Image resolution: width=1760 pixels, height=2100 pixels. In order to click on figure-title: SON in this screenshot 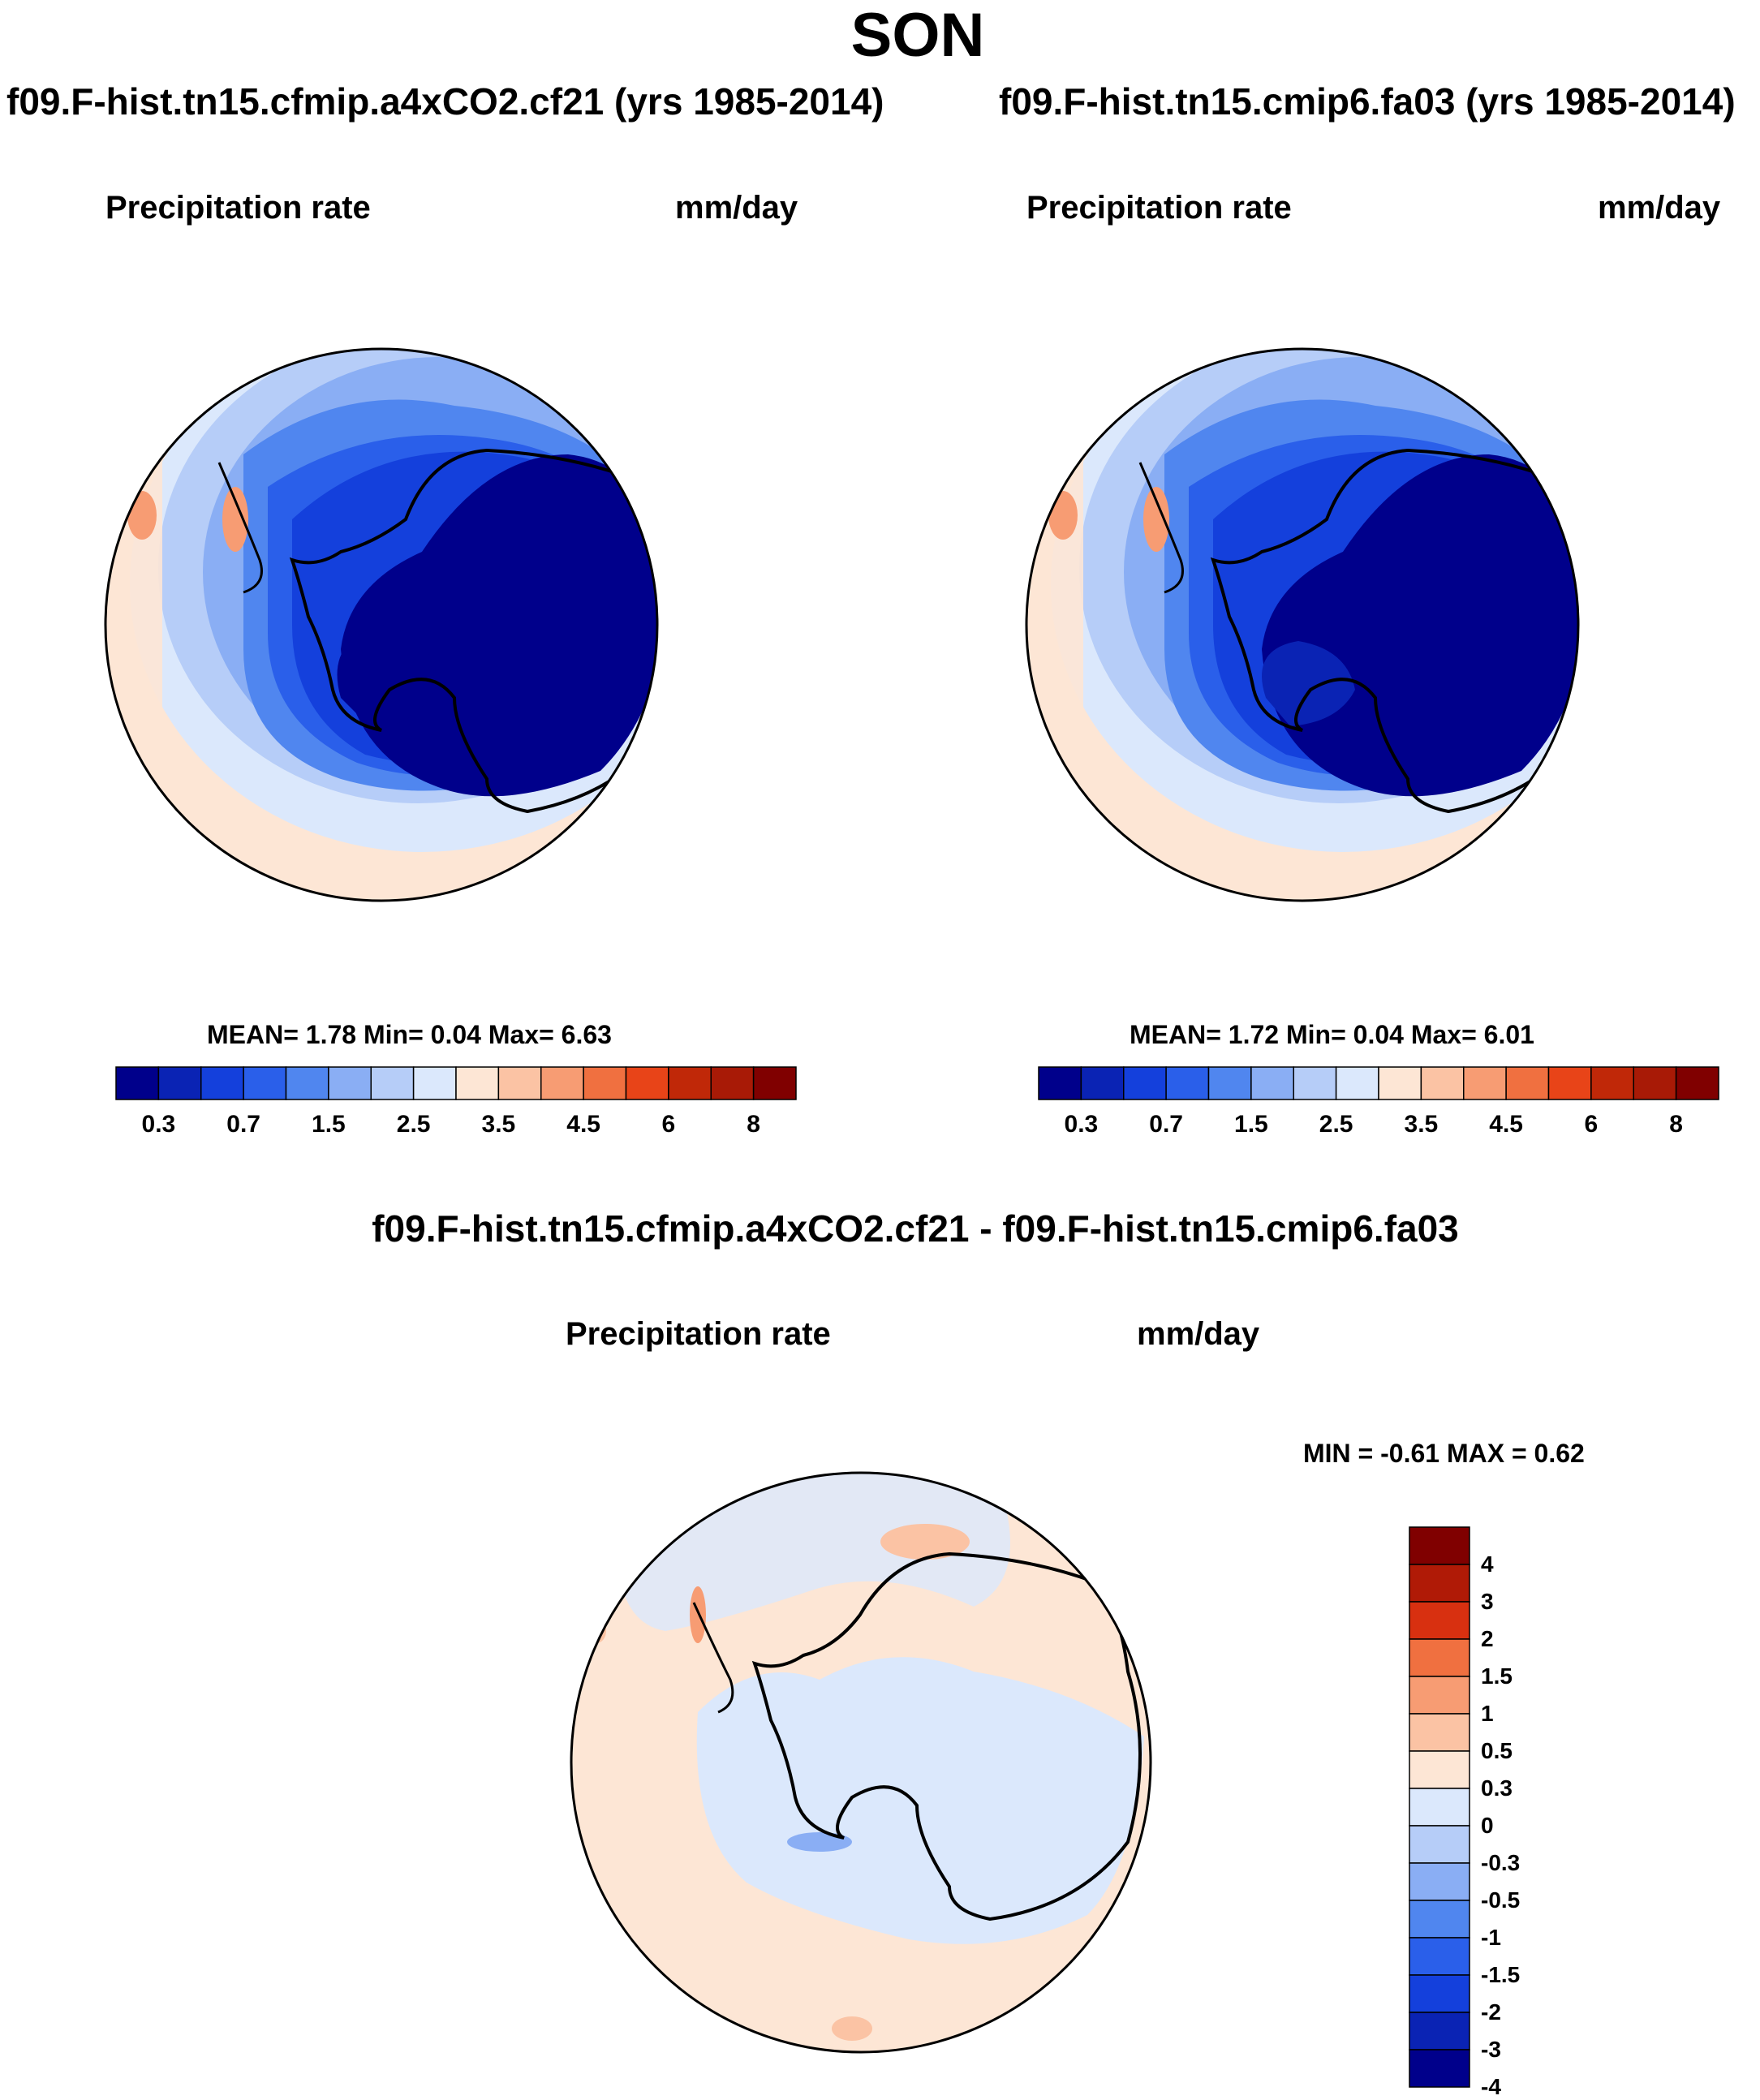, I will do `click(918, 35)`.